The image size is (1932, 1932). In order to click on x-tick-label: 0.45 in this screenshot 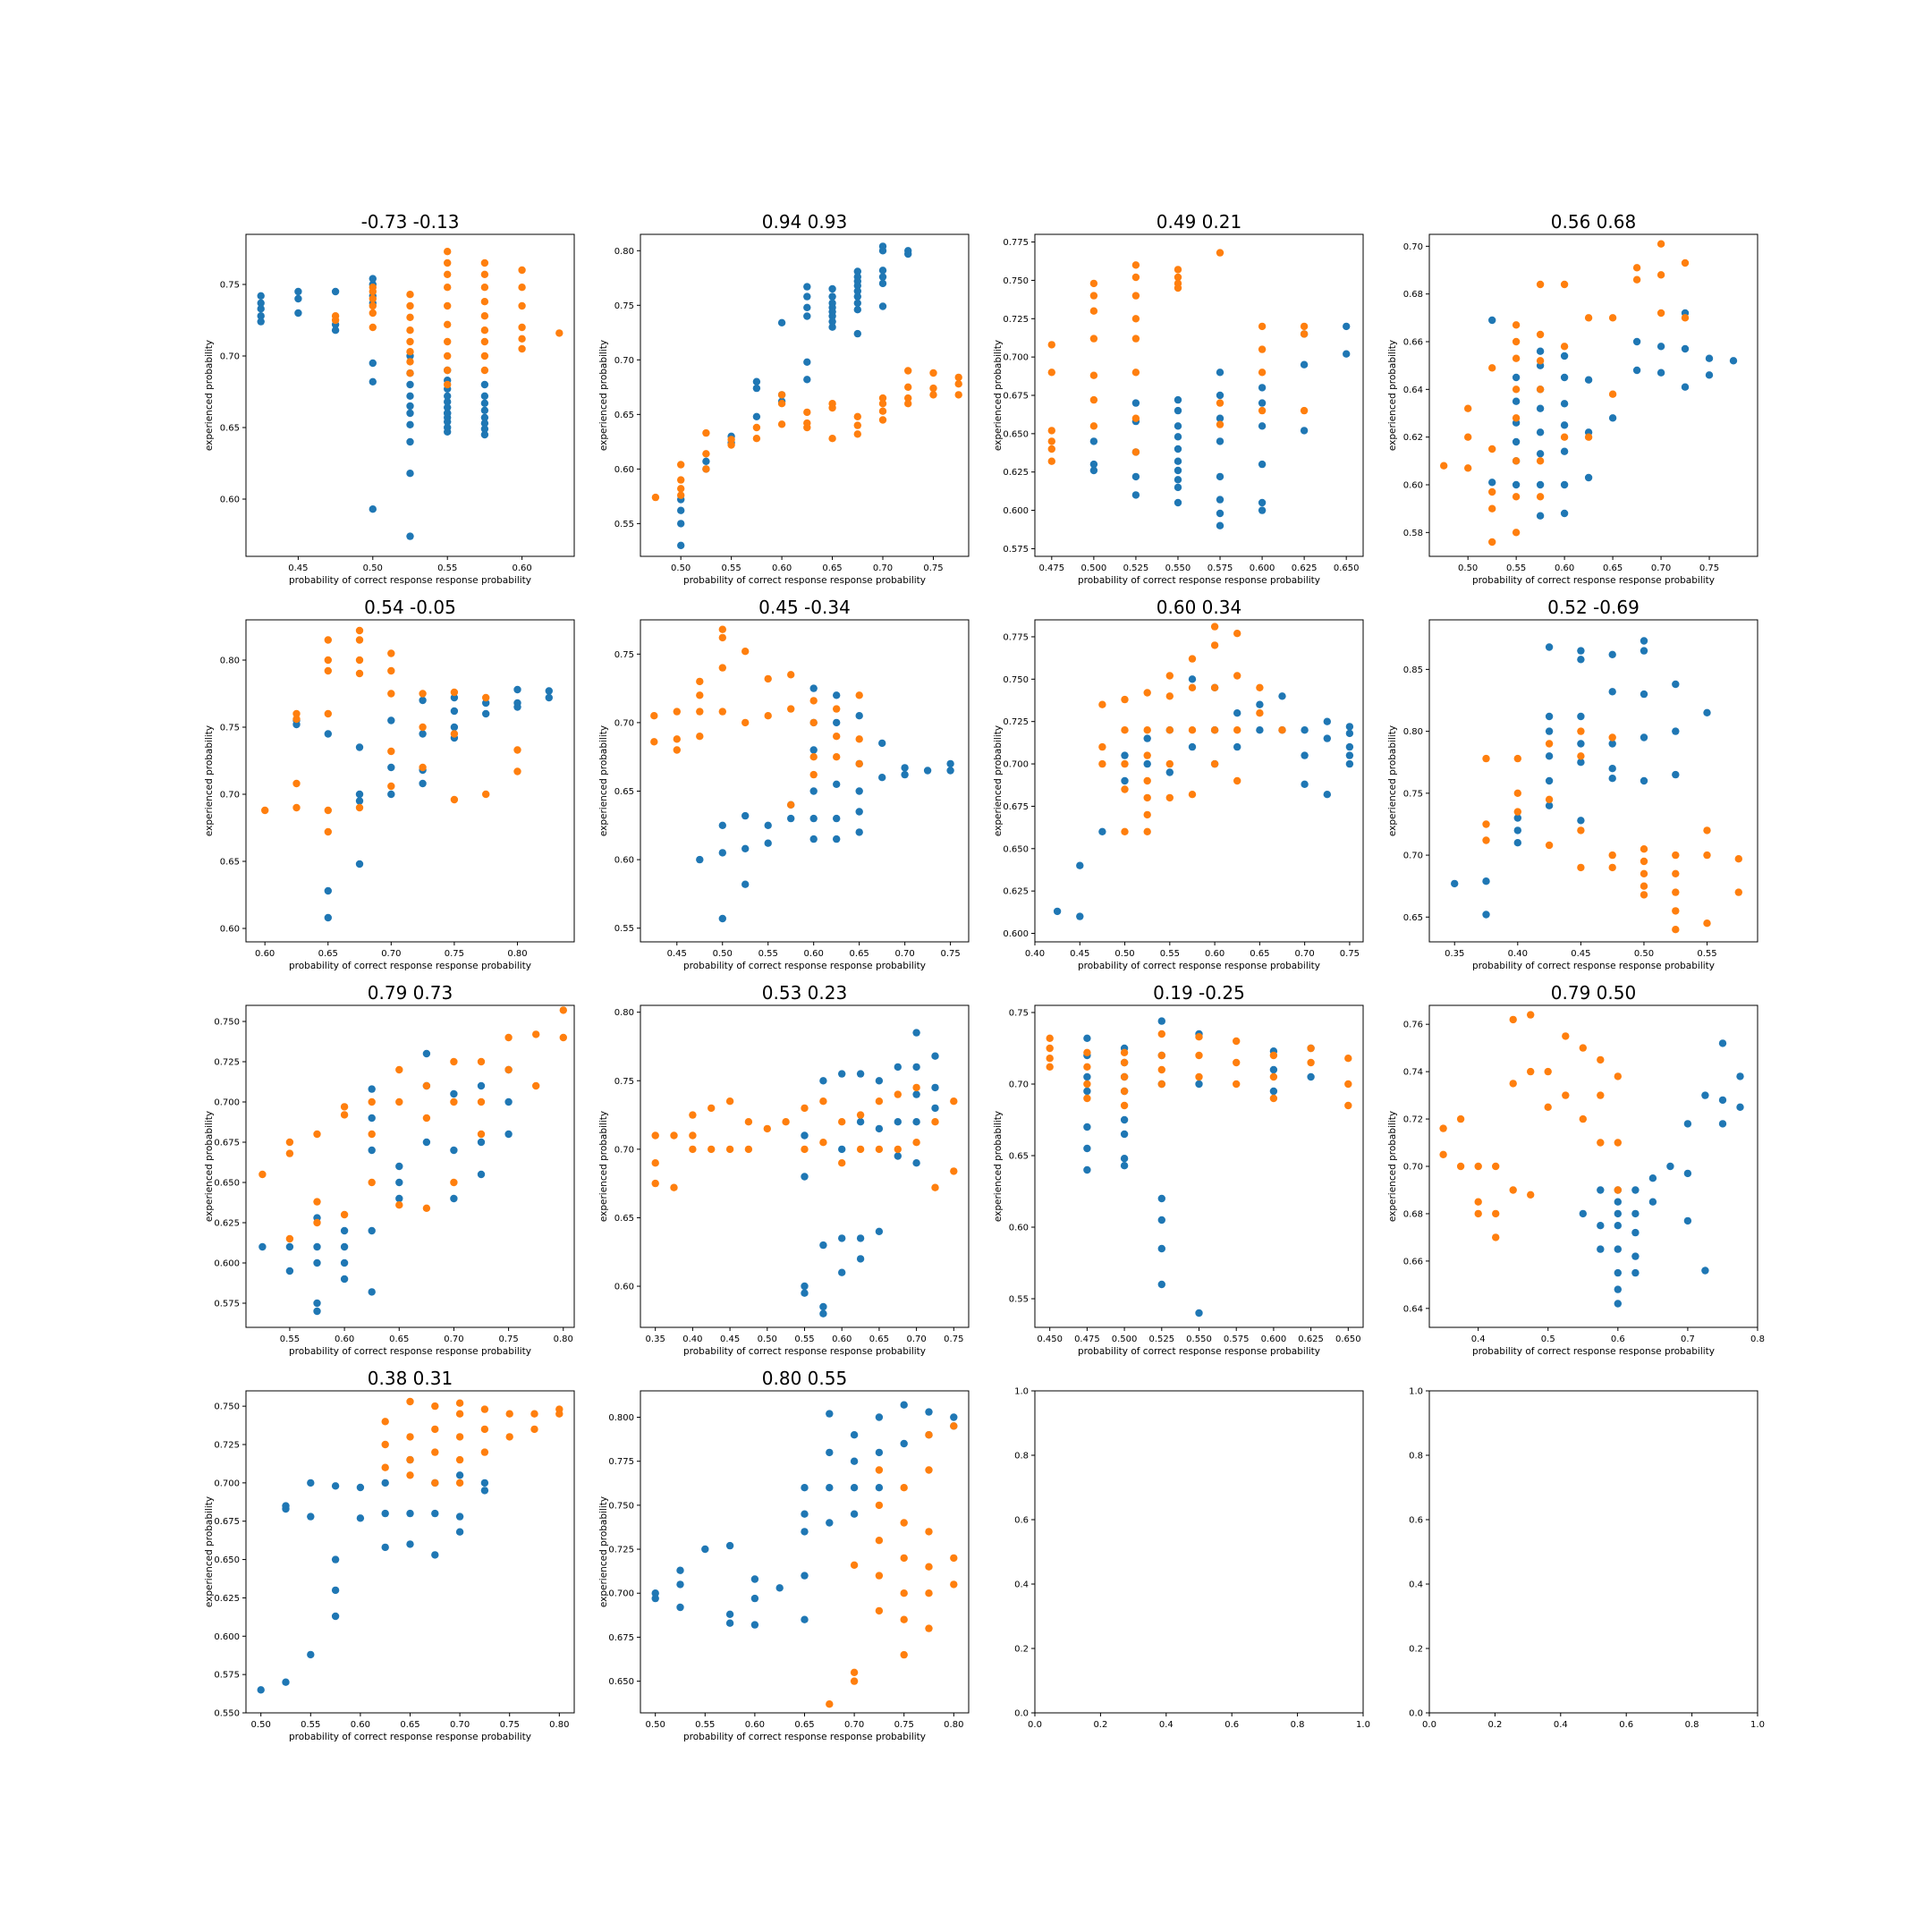, I will do `click(730, 1339)`.